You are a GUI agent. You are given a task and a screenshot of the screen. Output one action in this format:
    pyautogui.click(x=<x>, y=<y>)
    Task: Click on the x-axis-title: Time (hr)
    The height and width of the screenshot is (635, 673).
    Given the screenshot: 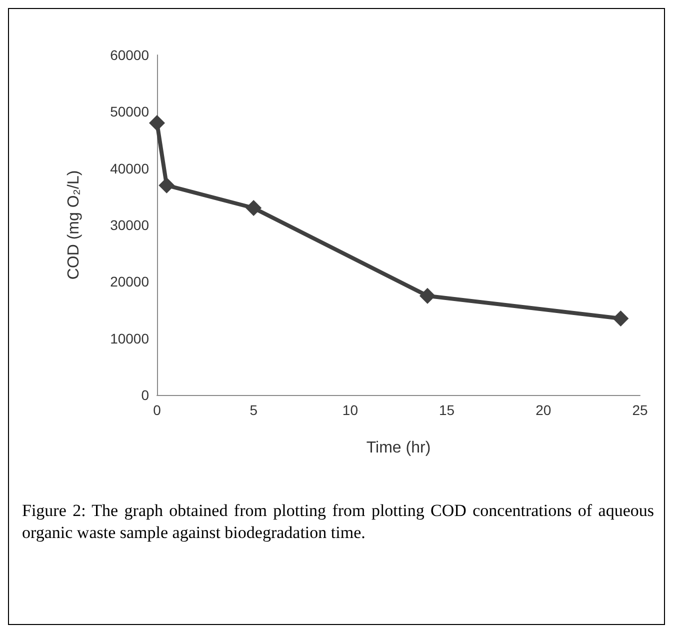 What is the action you would take?
    pyautogui.click(x=398, y=448)
    